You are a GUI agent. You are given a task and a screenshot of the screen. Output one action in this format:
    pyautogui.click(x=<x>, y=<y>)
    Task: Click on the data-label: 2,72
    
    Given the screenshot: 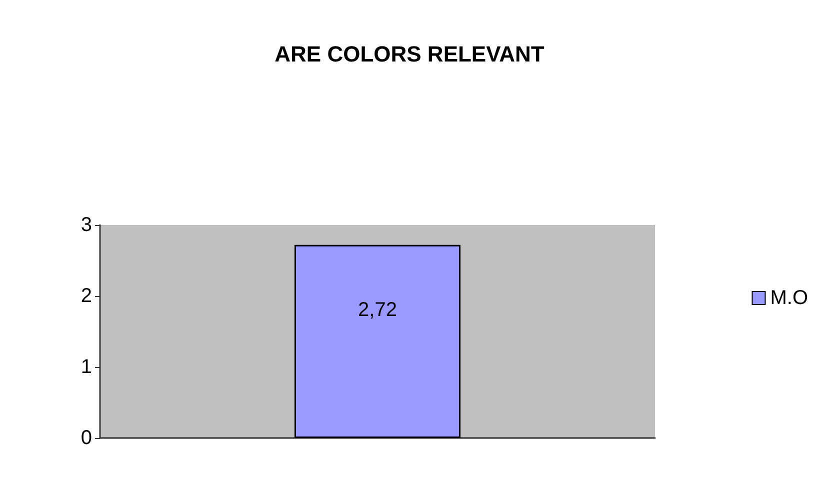 What is the action you would take?
    pyautogui.click(x=377, y=309)
    